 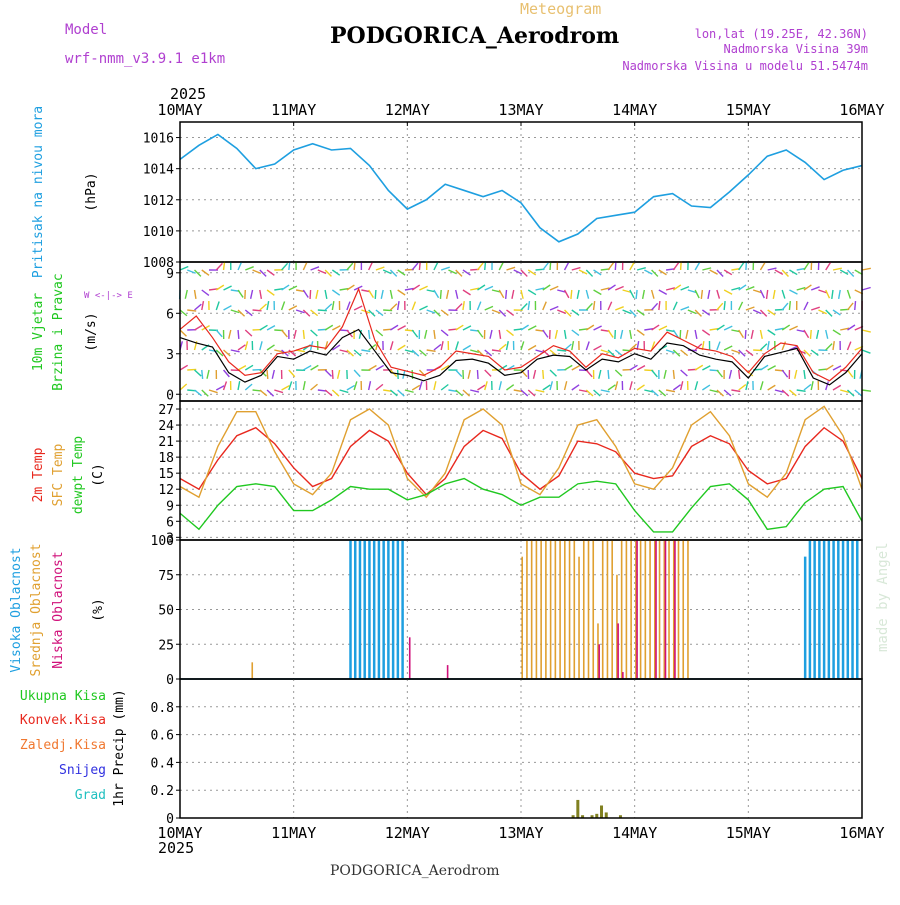 What do you see at coordinates (36, 609) in the screenshot?
I see `cloud-ylabel-mid: Srednja Oblacnost` at bounding box center [36, 609].